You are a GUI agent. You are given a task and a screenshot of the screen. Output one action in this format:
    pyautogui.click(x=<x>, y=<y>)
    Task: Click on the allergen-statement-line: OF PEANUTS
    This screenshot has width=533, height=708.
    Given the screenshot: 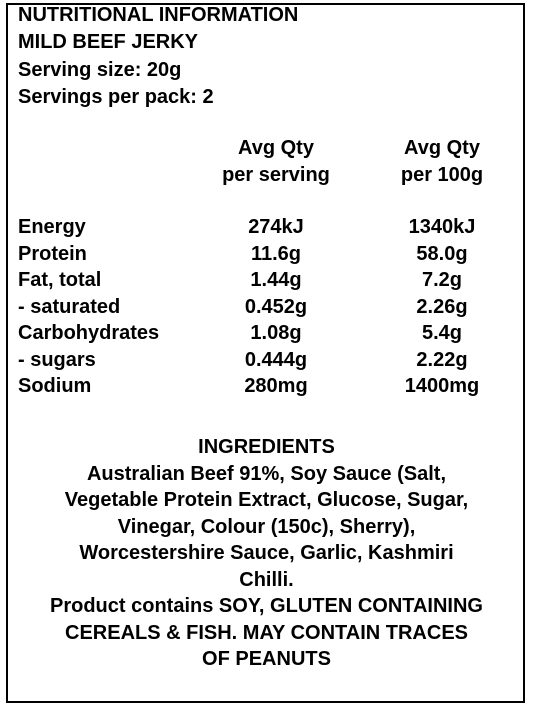 What is the action you would take?
    pyautogui.click(x=266, y=659)
    